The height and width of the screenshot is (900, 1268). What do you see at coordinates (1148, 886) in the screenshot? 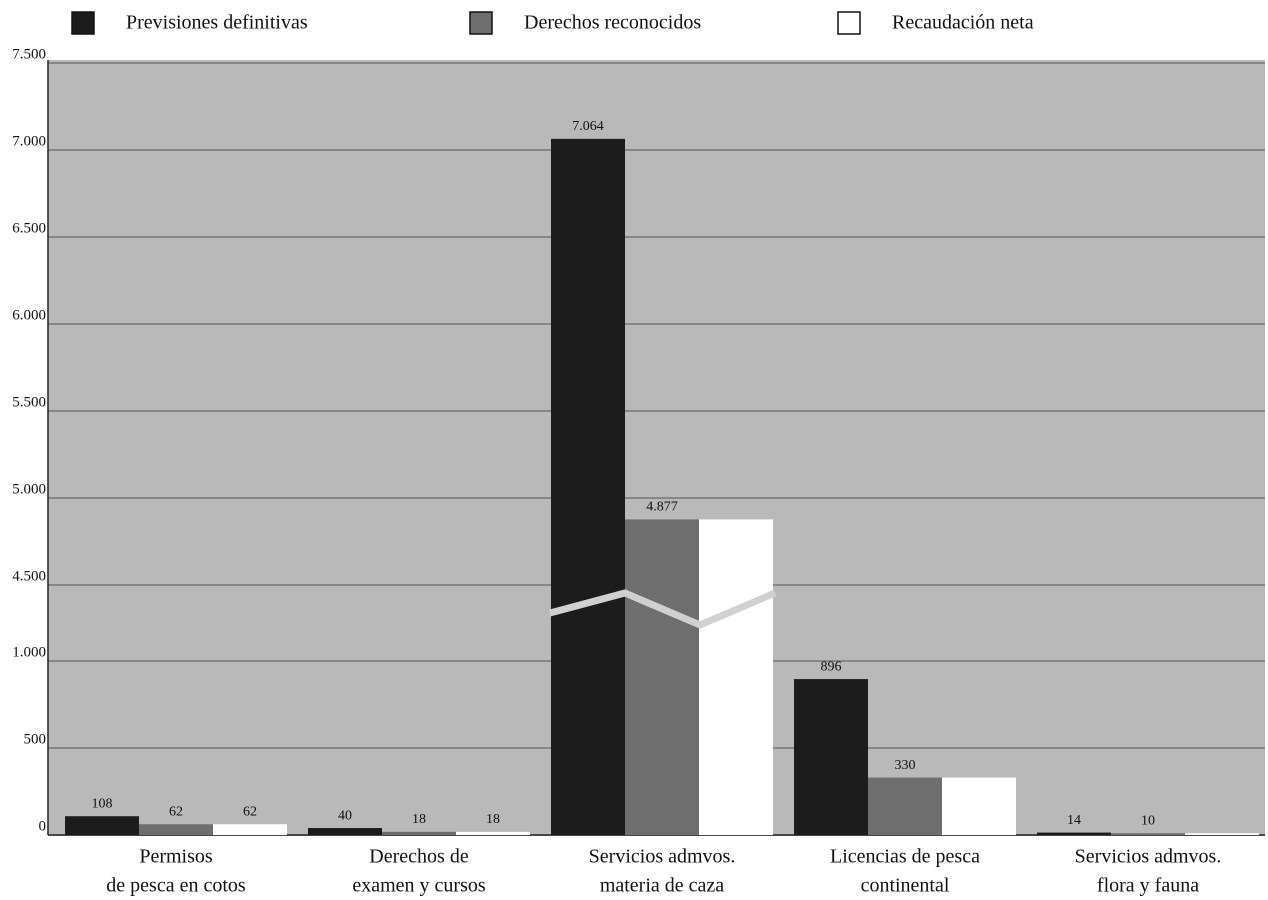
I see `x-tick-label: flora y fauna` at bounding box center [1148, 886].